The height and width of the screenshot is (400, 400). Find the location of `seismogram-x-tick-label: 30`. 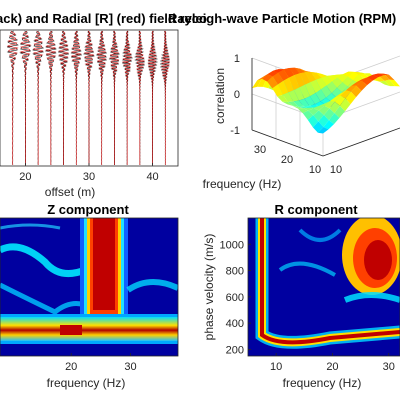

seismogram-x-tick-label: 30 is located at coordinates (89, 177).